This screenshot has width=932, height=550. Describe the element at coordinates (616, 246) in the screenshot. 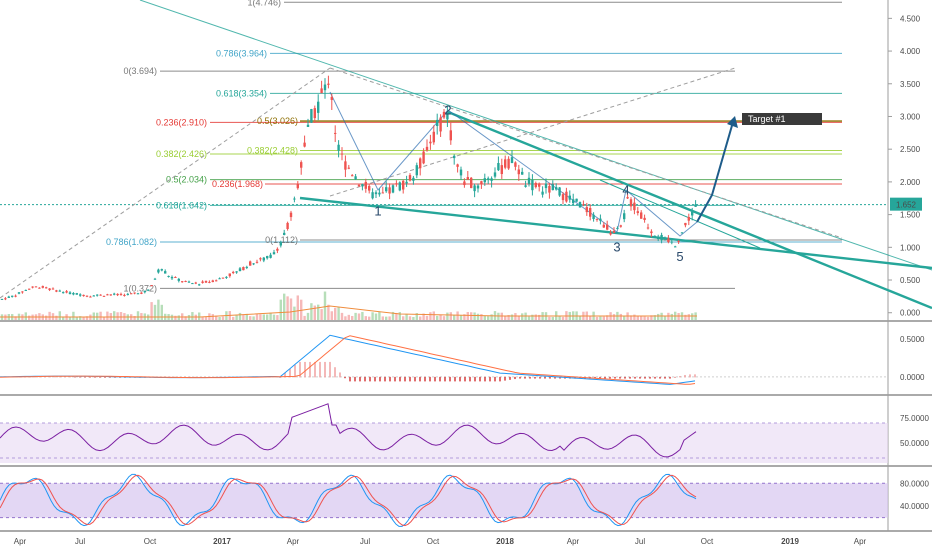

I see `elliott-wave-label: 3` at that location.